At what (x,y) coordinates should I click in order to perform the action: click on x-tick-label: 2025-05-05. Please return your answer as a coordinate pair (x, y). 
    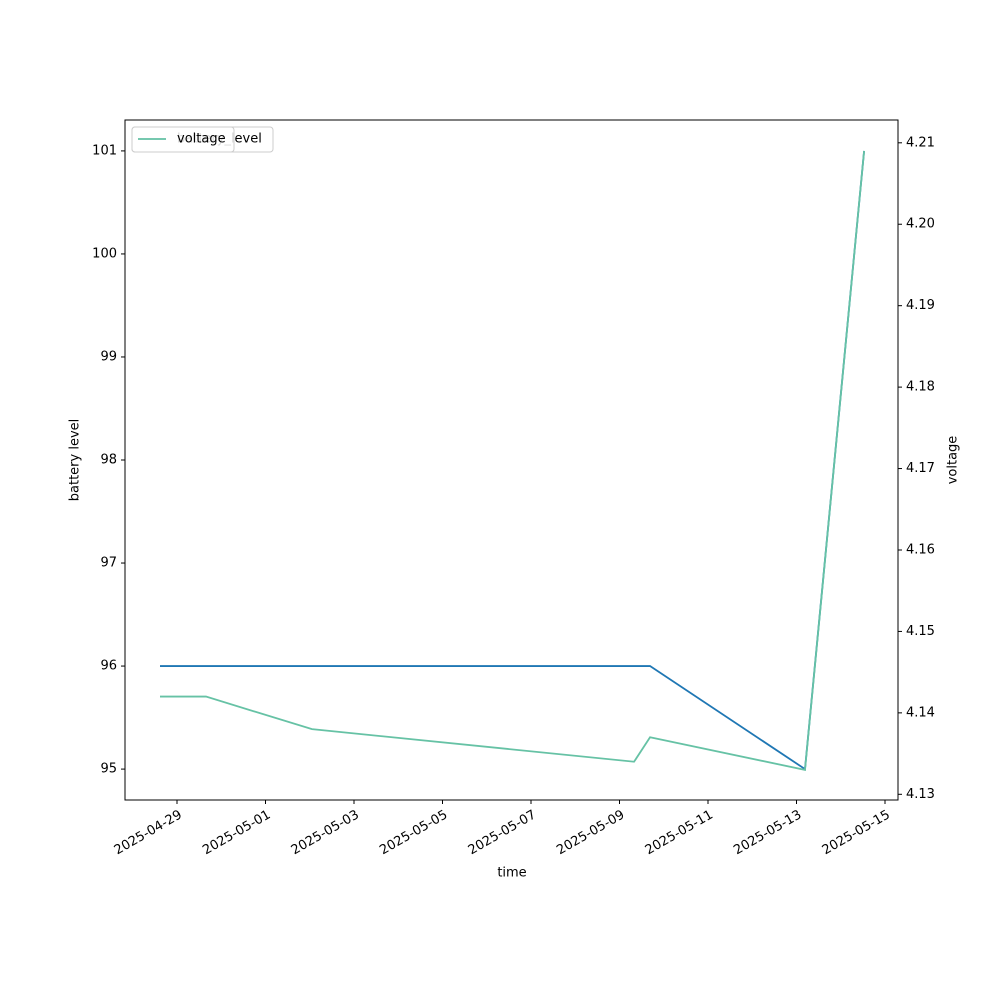
    Looking at the image, I should click on (413, 833).